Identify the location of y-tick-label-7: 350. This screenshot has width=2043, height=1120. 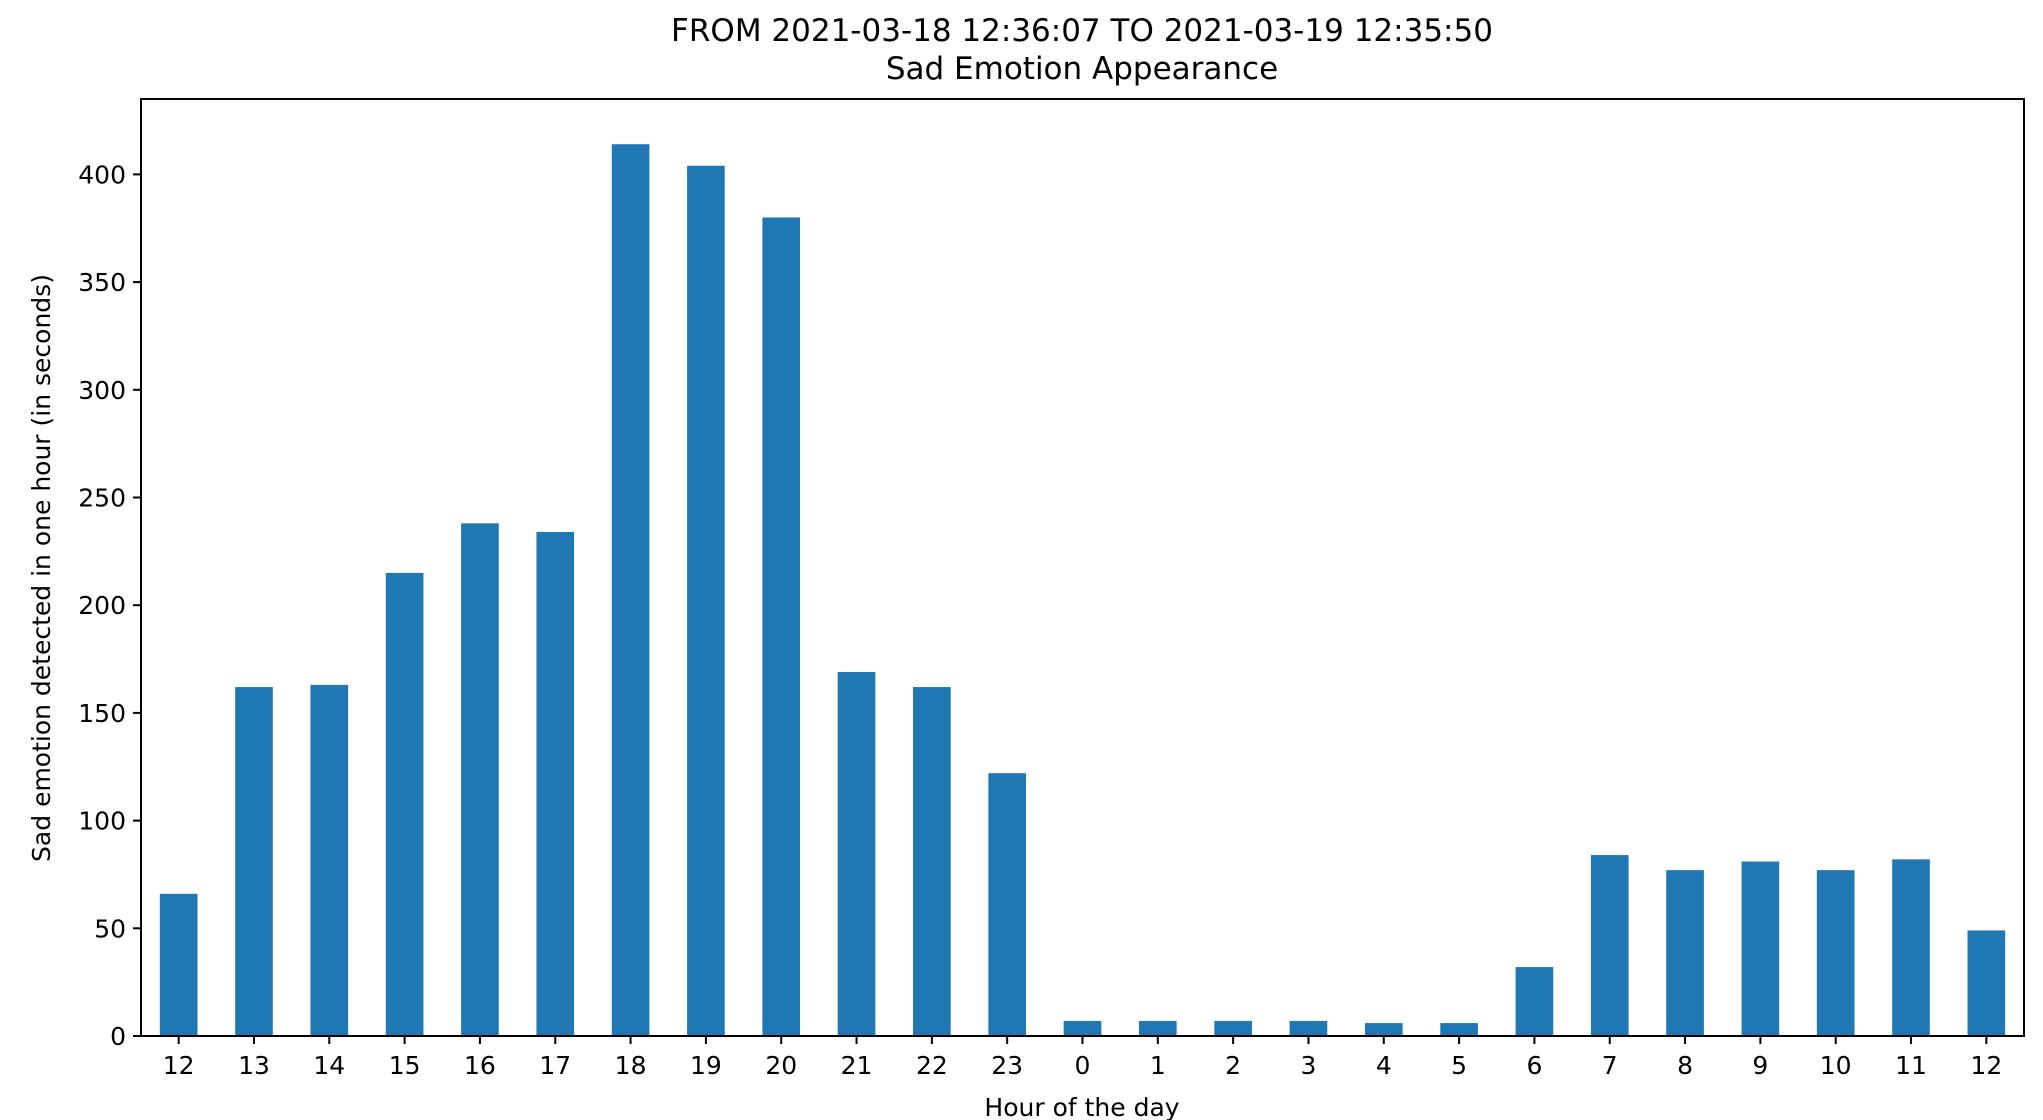
(102, 282).